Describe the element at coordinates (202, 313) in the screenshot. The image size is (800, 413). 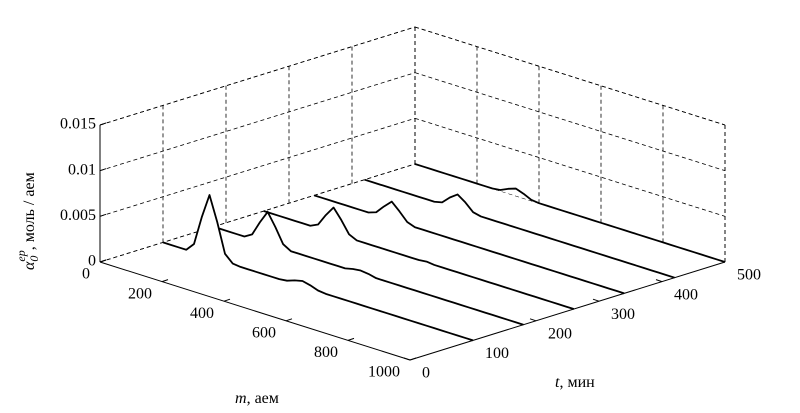
I see `x-tick-label: 400` at that location.